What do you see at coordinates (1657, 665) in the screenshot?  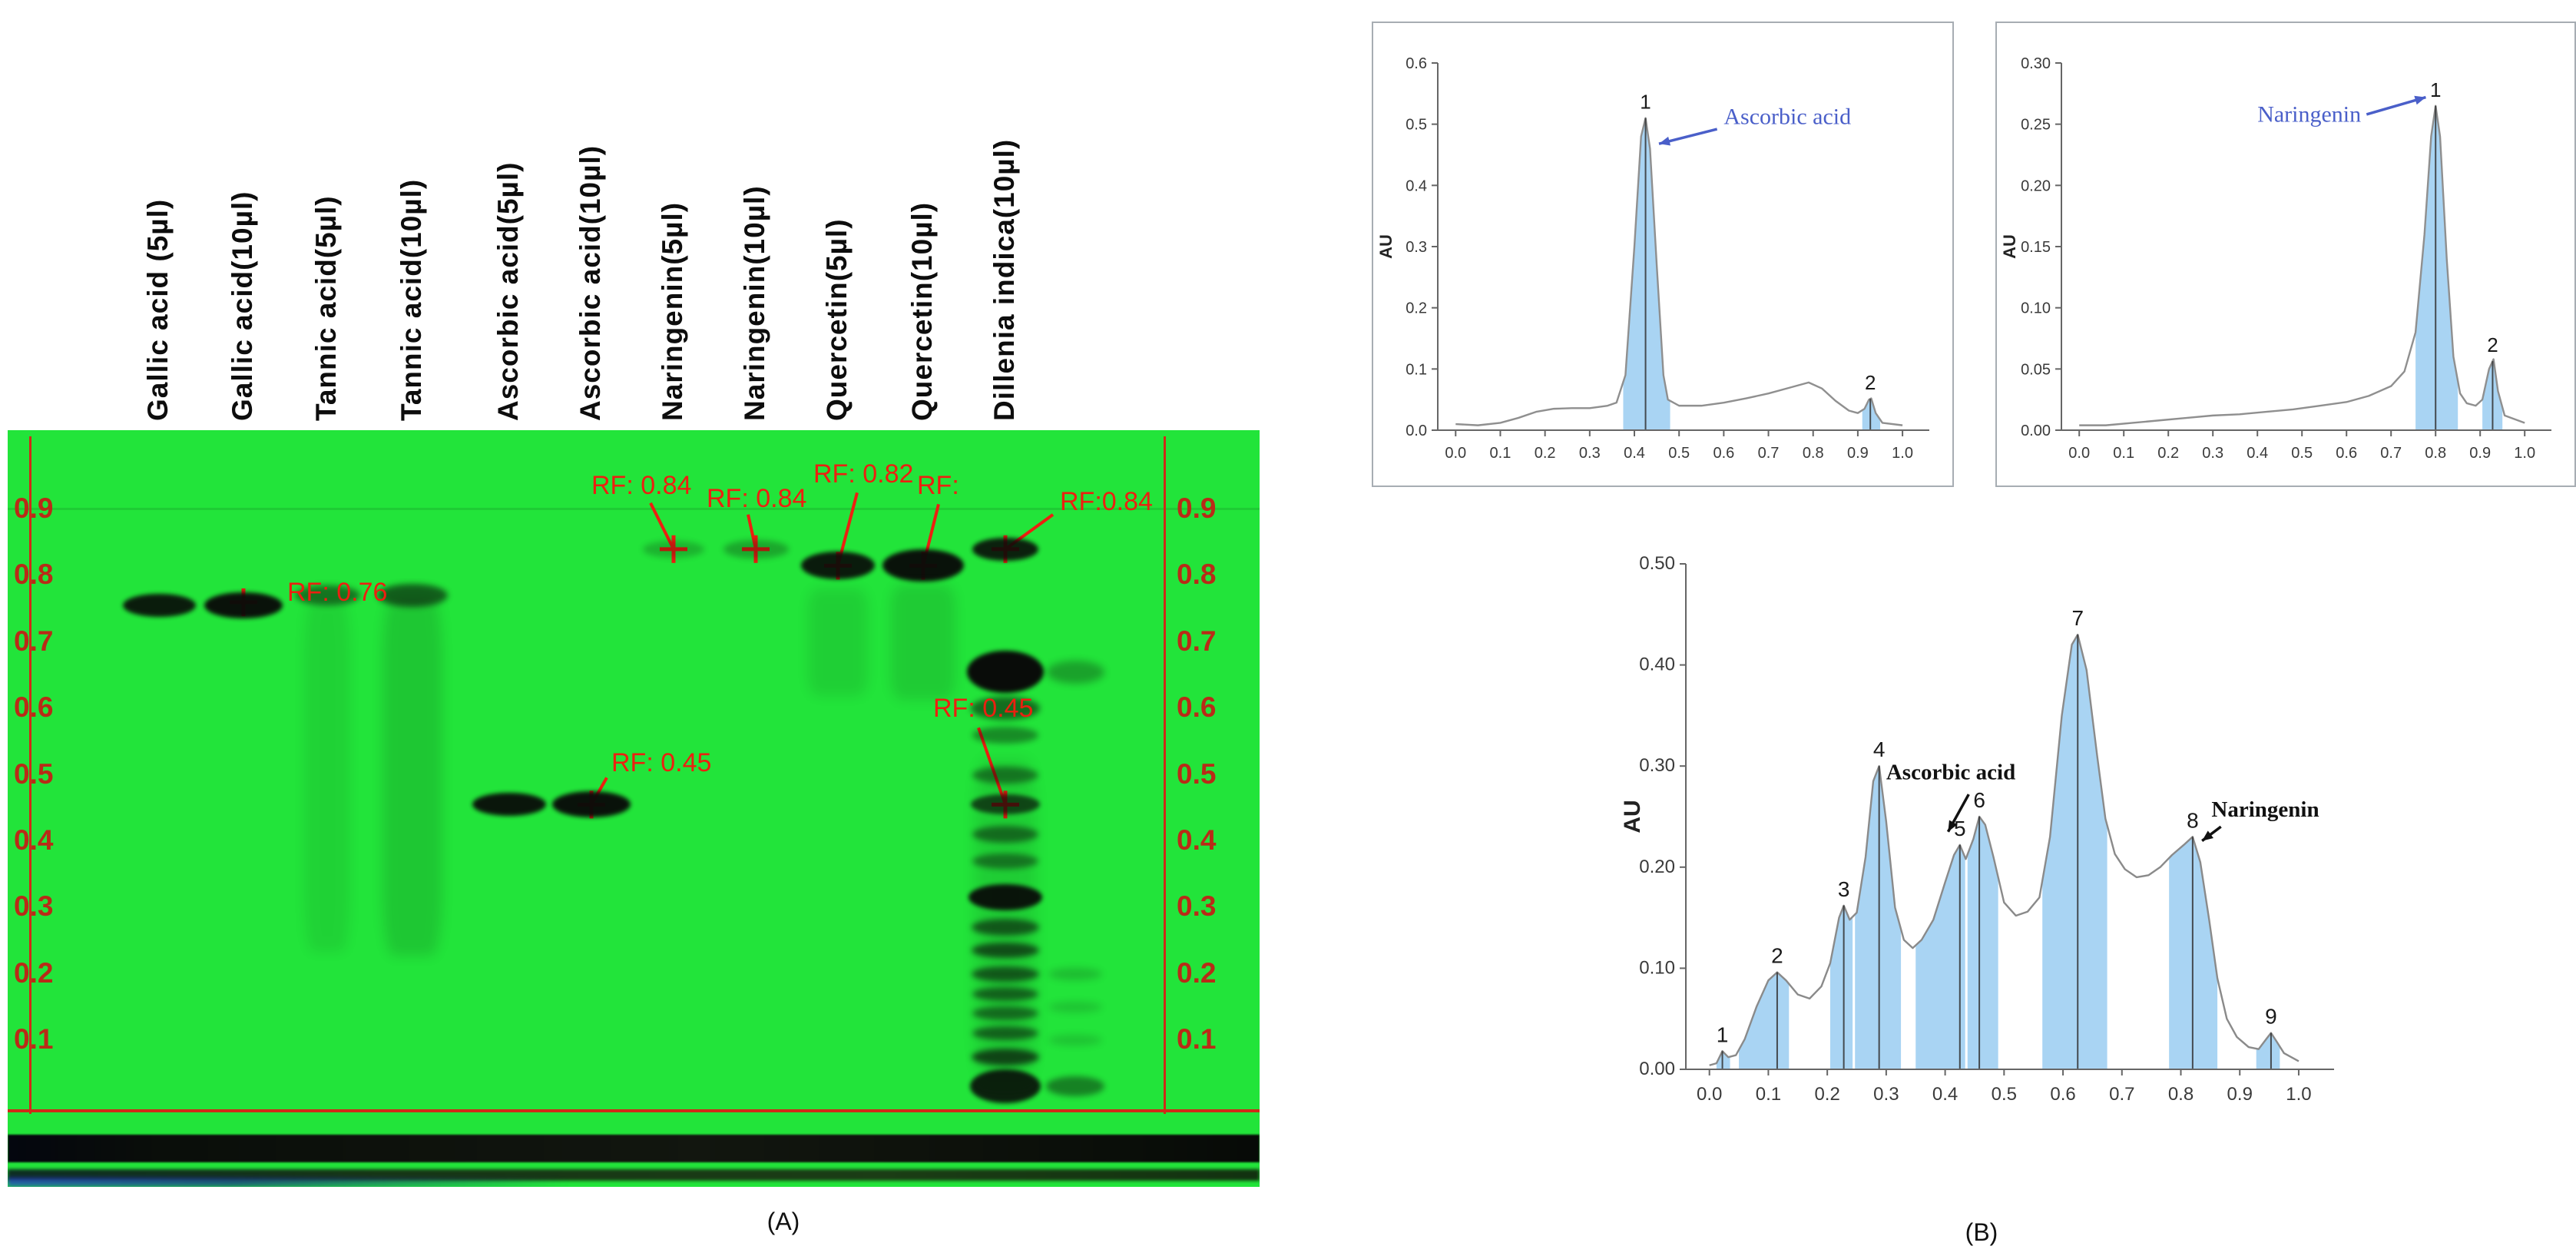 I see `y-tick-label: 0.40` at bounding box center [1657, 665].